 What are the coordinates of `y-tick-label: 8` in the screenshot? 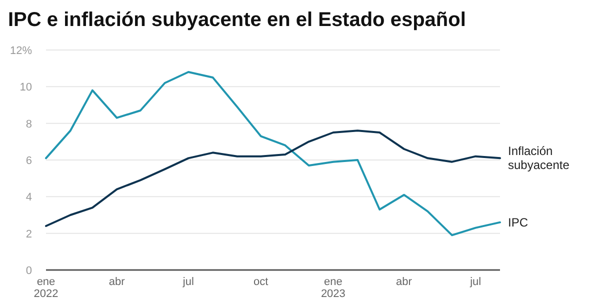 It's located at (29, 124).